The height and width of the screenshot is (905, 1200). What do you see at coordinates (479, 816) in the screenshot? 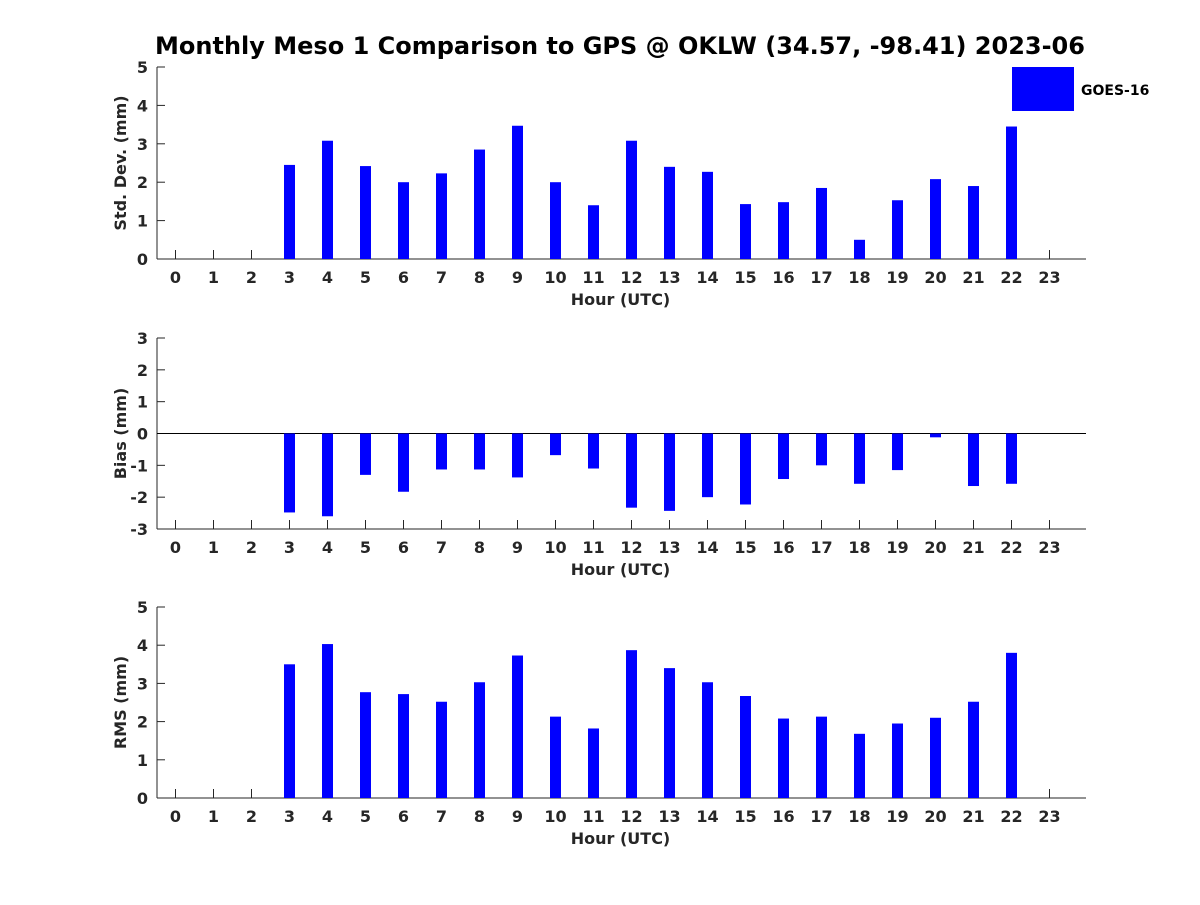
I see `x-tick-label: 8` at bounding box center [479, 816].